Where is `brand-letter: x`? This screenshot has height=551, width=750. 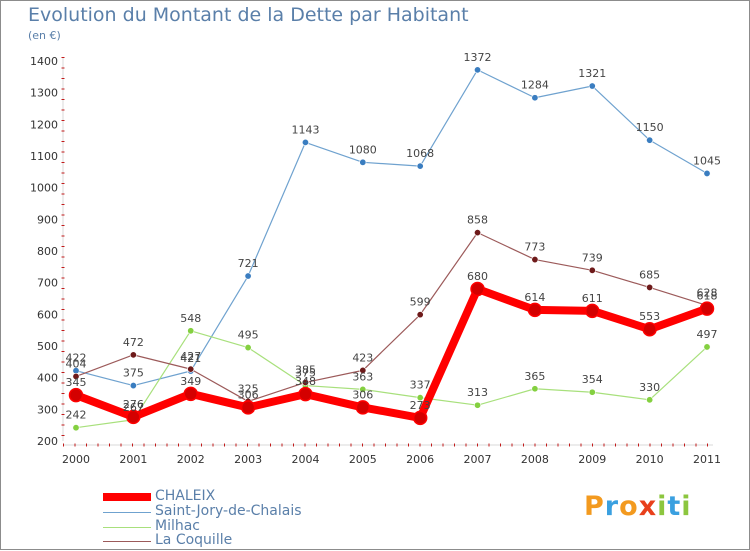
brand-letter: x is located at coordinates (648, 506).